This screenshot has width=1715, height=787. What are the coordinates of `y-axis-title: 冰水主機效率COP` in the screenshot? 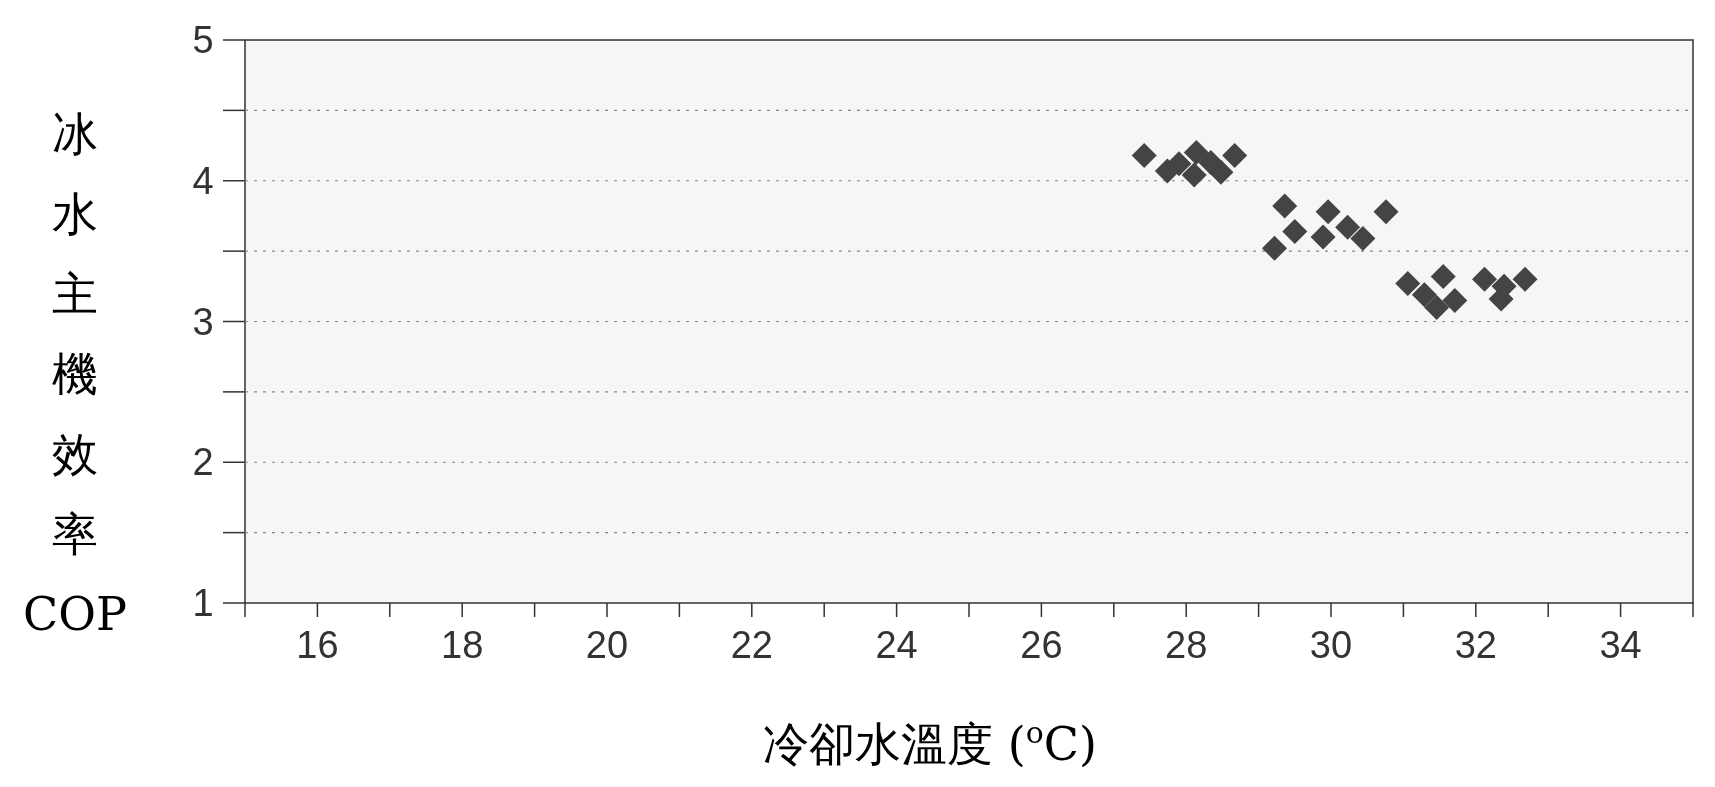 It's located at (75, 374).